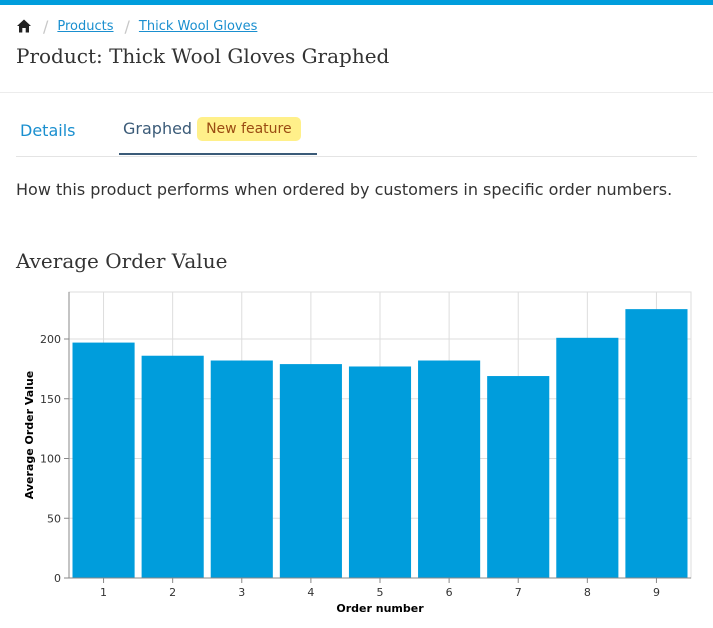  Describe the element at coordinates (103, 592) in the screenshot. I see `x-tick-label: 1` at that location.